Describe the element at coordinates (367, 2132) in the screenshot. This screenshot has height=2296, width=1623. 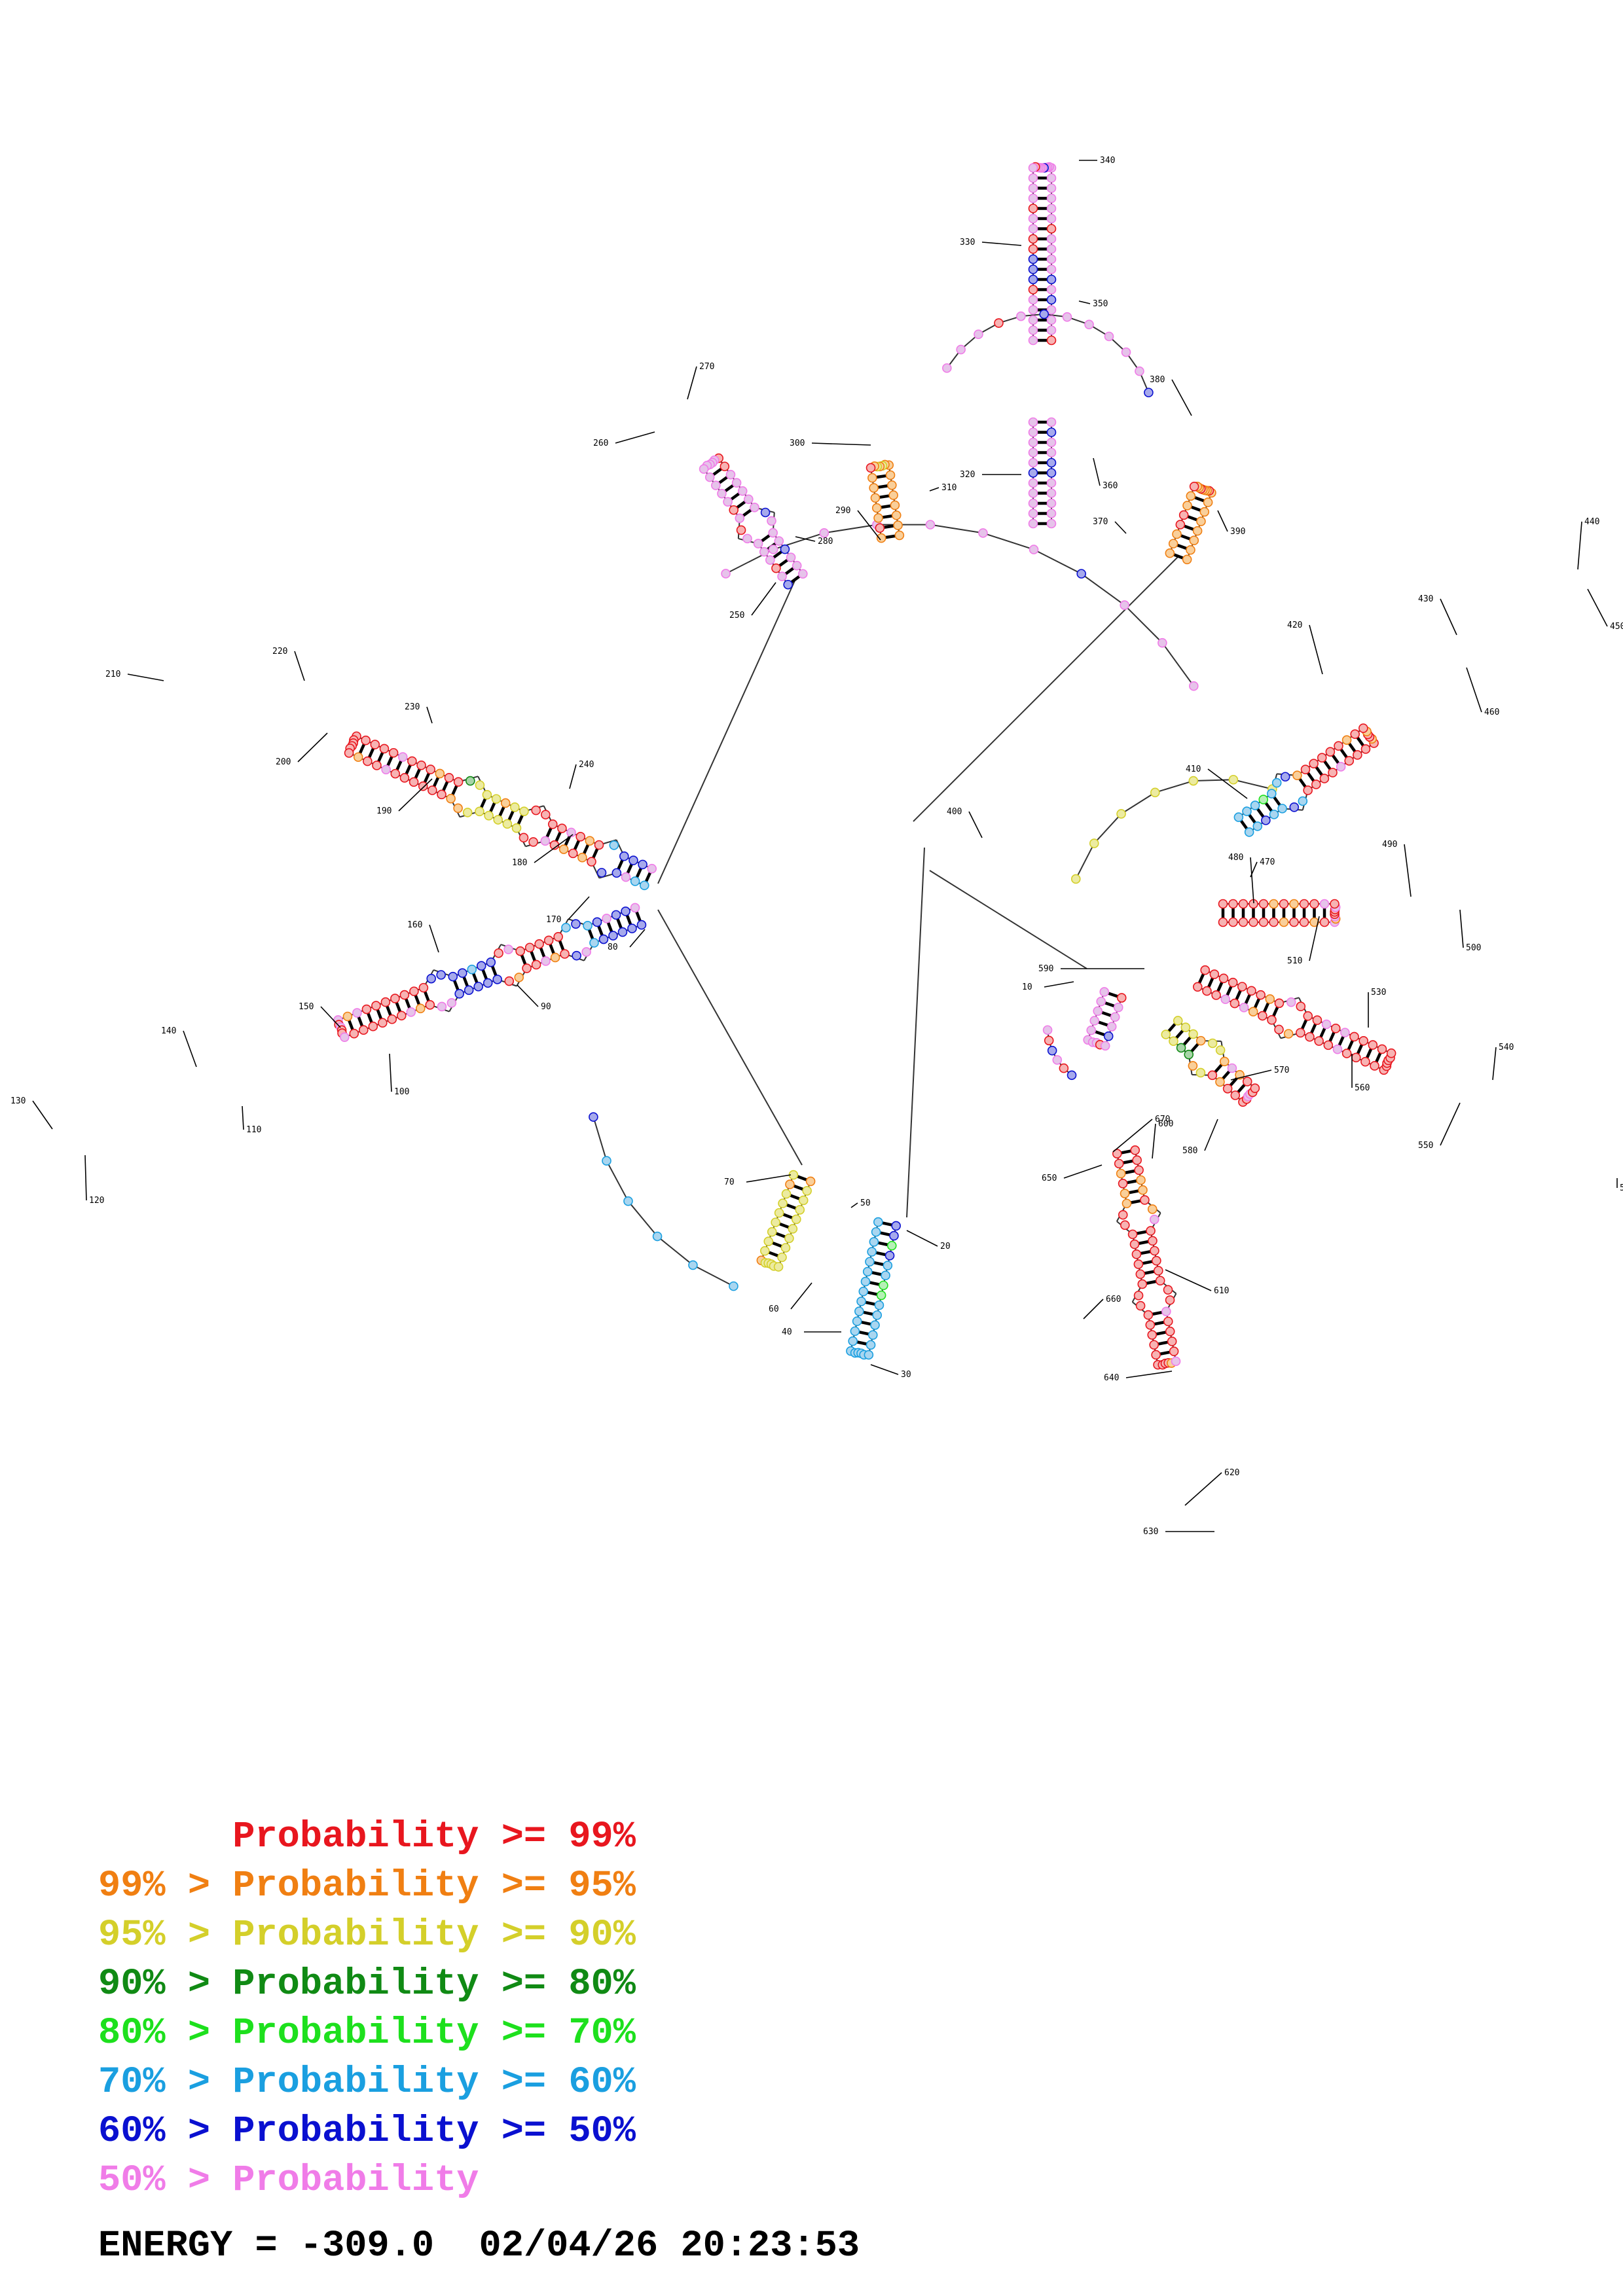
I see `legend-row: 60% > Probability >= 50%` at that location.